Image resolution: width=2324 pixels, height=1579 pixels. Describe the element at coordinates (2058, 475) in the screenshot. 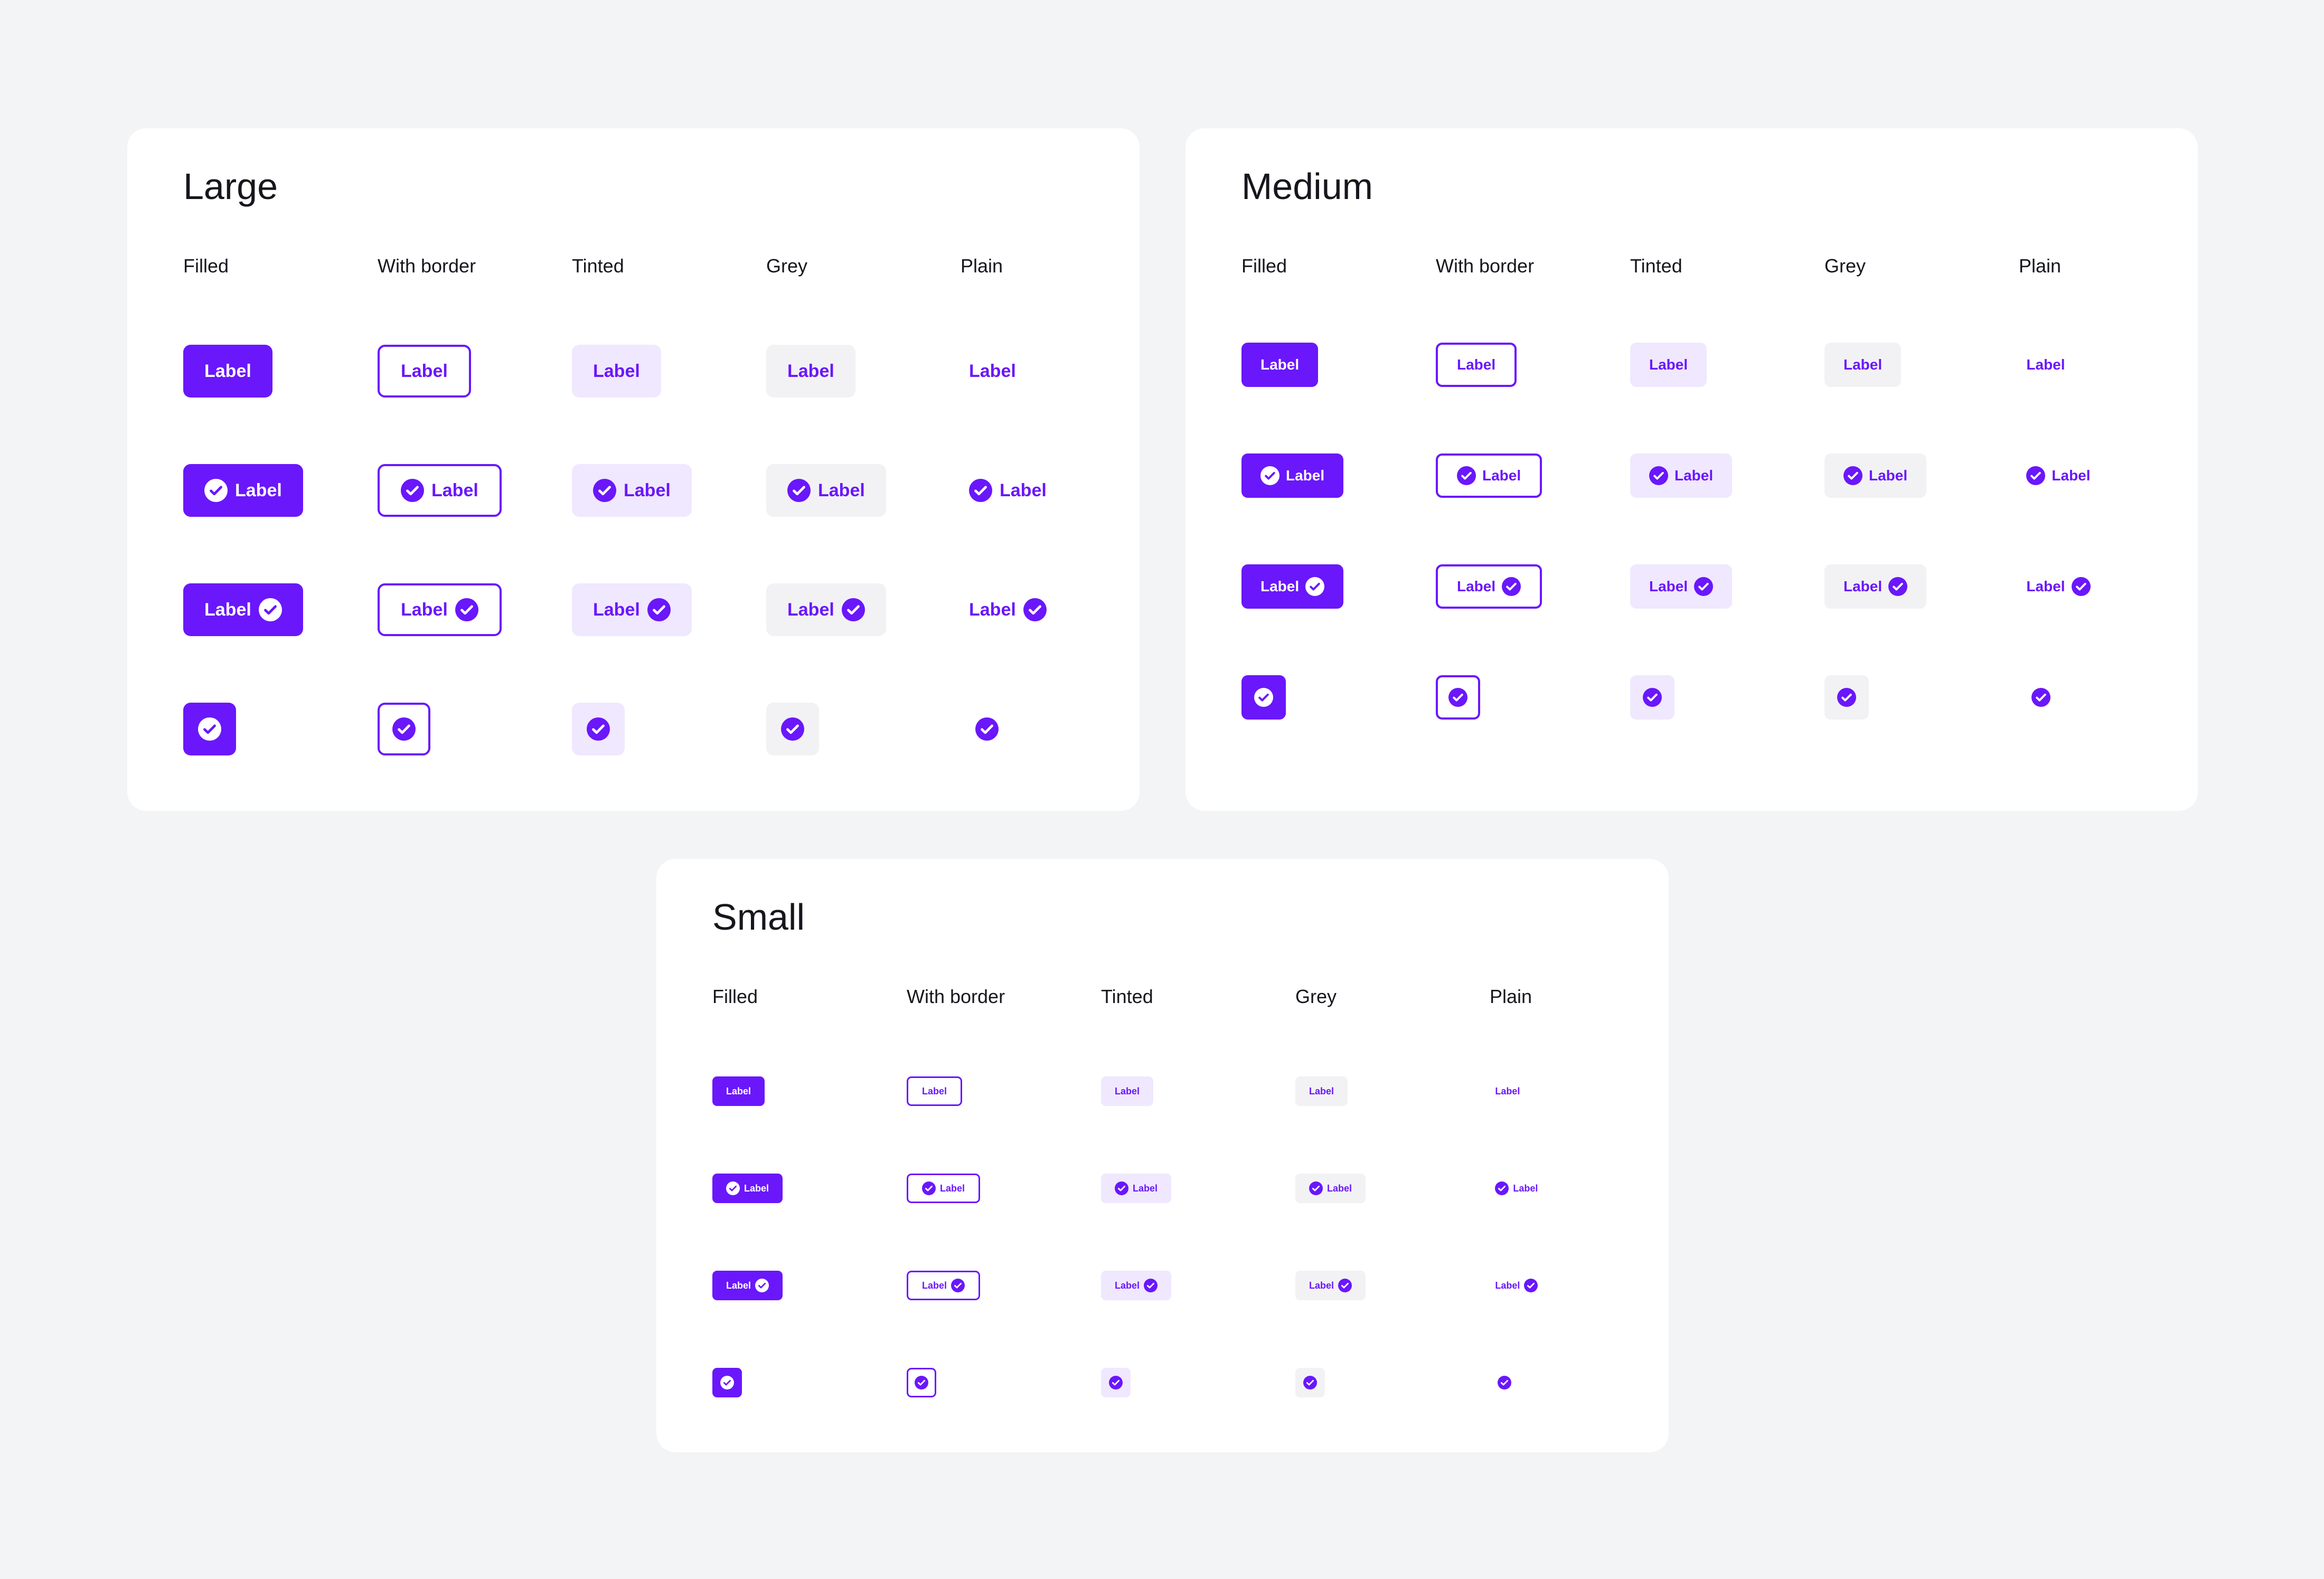

I see `medium-plain-icon-leading-button: Label` at that location.